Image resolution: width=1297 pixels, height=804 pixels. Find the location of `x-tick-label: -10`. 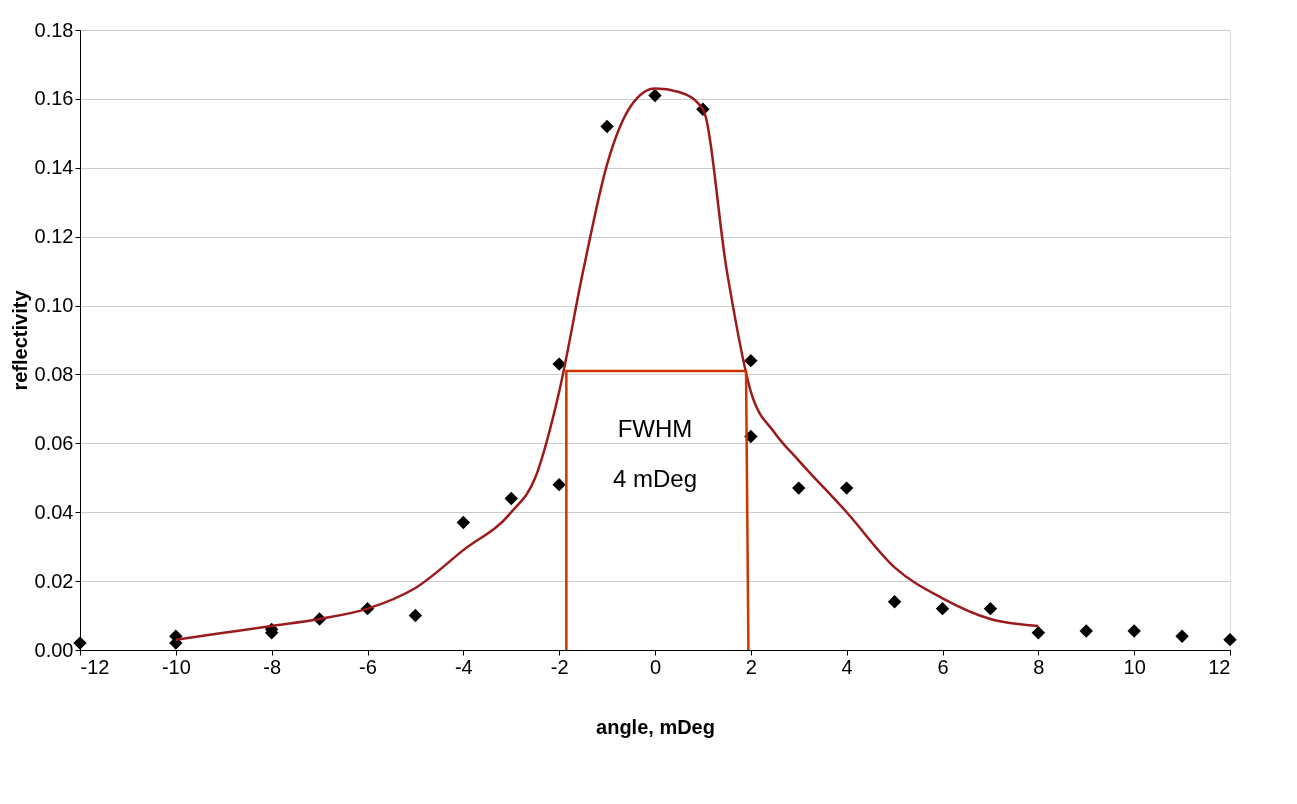

x-tick-label: -10 is located at coordinates (176, 666).